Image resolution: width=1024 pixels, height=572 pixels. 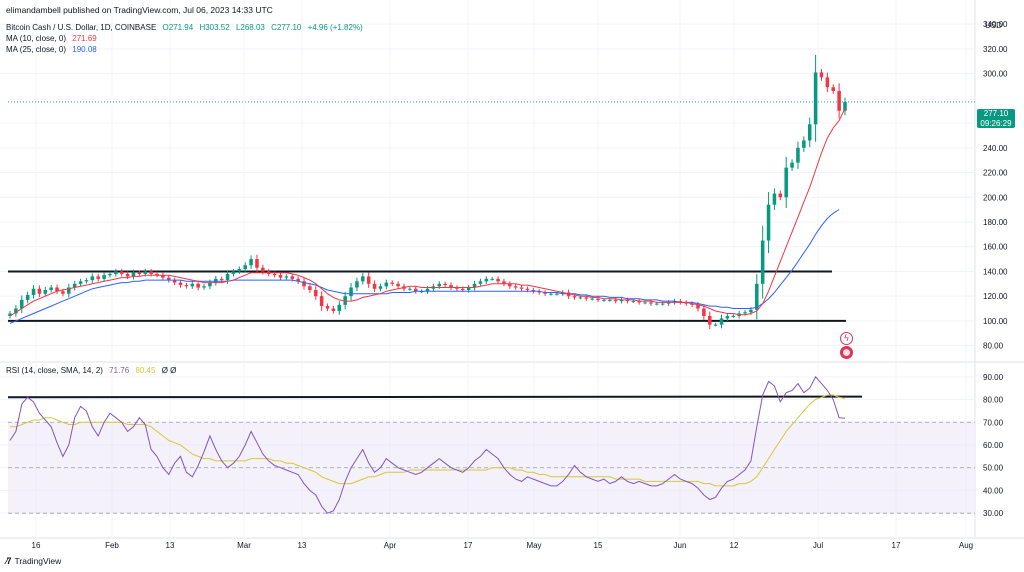 What do you see at coordinates (119, 370) in the screenshot?
I see `rsi-value: 71.76` at bounding box center [119, 370].